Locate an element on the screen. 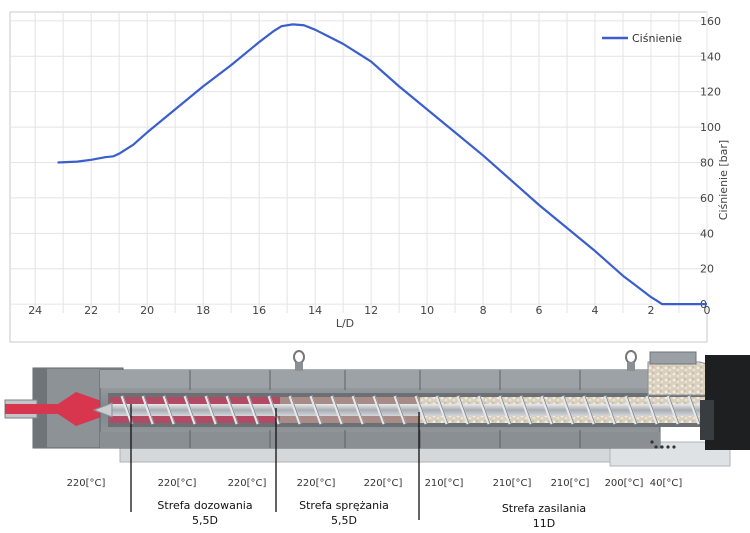 The image size is (750, 533). zone-name: Strefa sprężania is located at coordinates (344, 505).